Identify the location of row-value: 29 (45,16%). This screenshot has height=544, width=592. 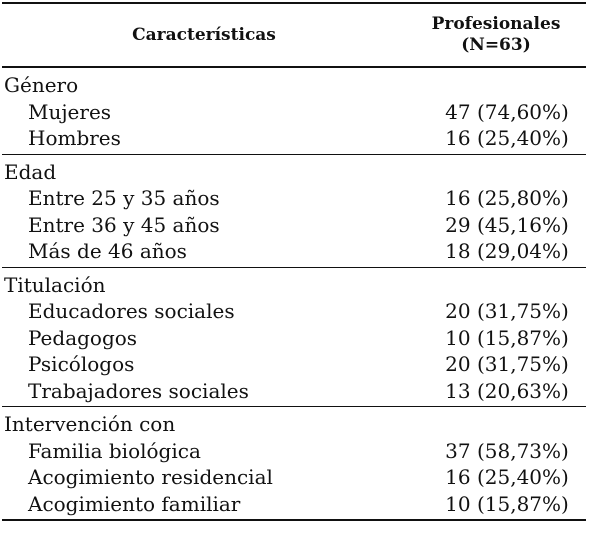
(507, 224).